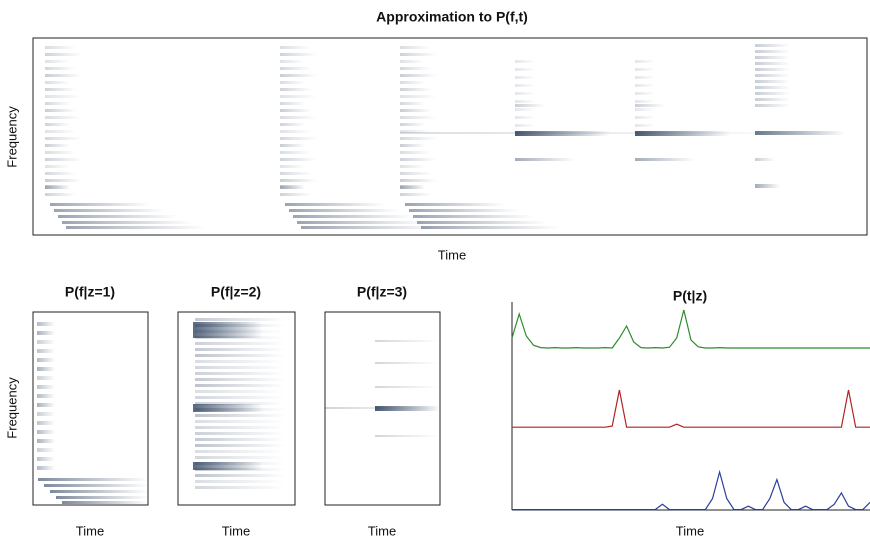 This screenshot has width=870, height=543. I want to click on chart-title: Approximation to P(f,t), so click(452, 17).